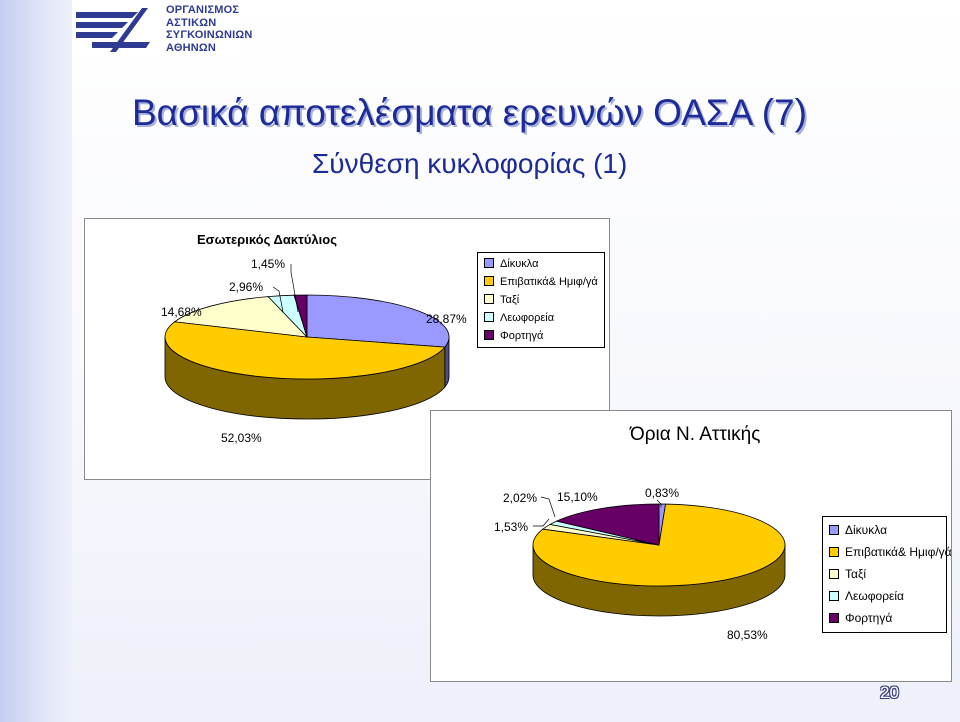  What do you see at coordinates (181, 312) in the screenshot?
I see `data-label: 14,68%` at bounding box center [181, 312].